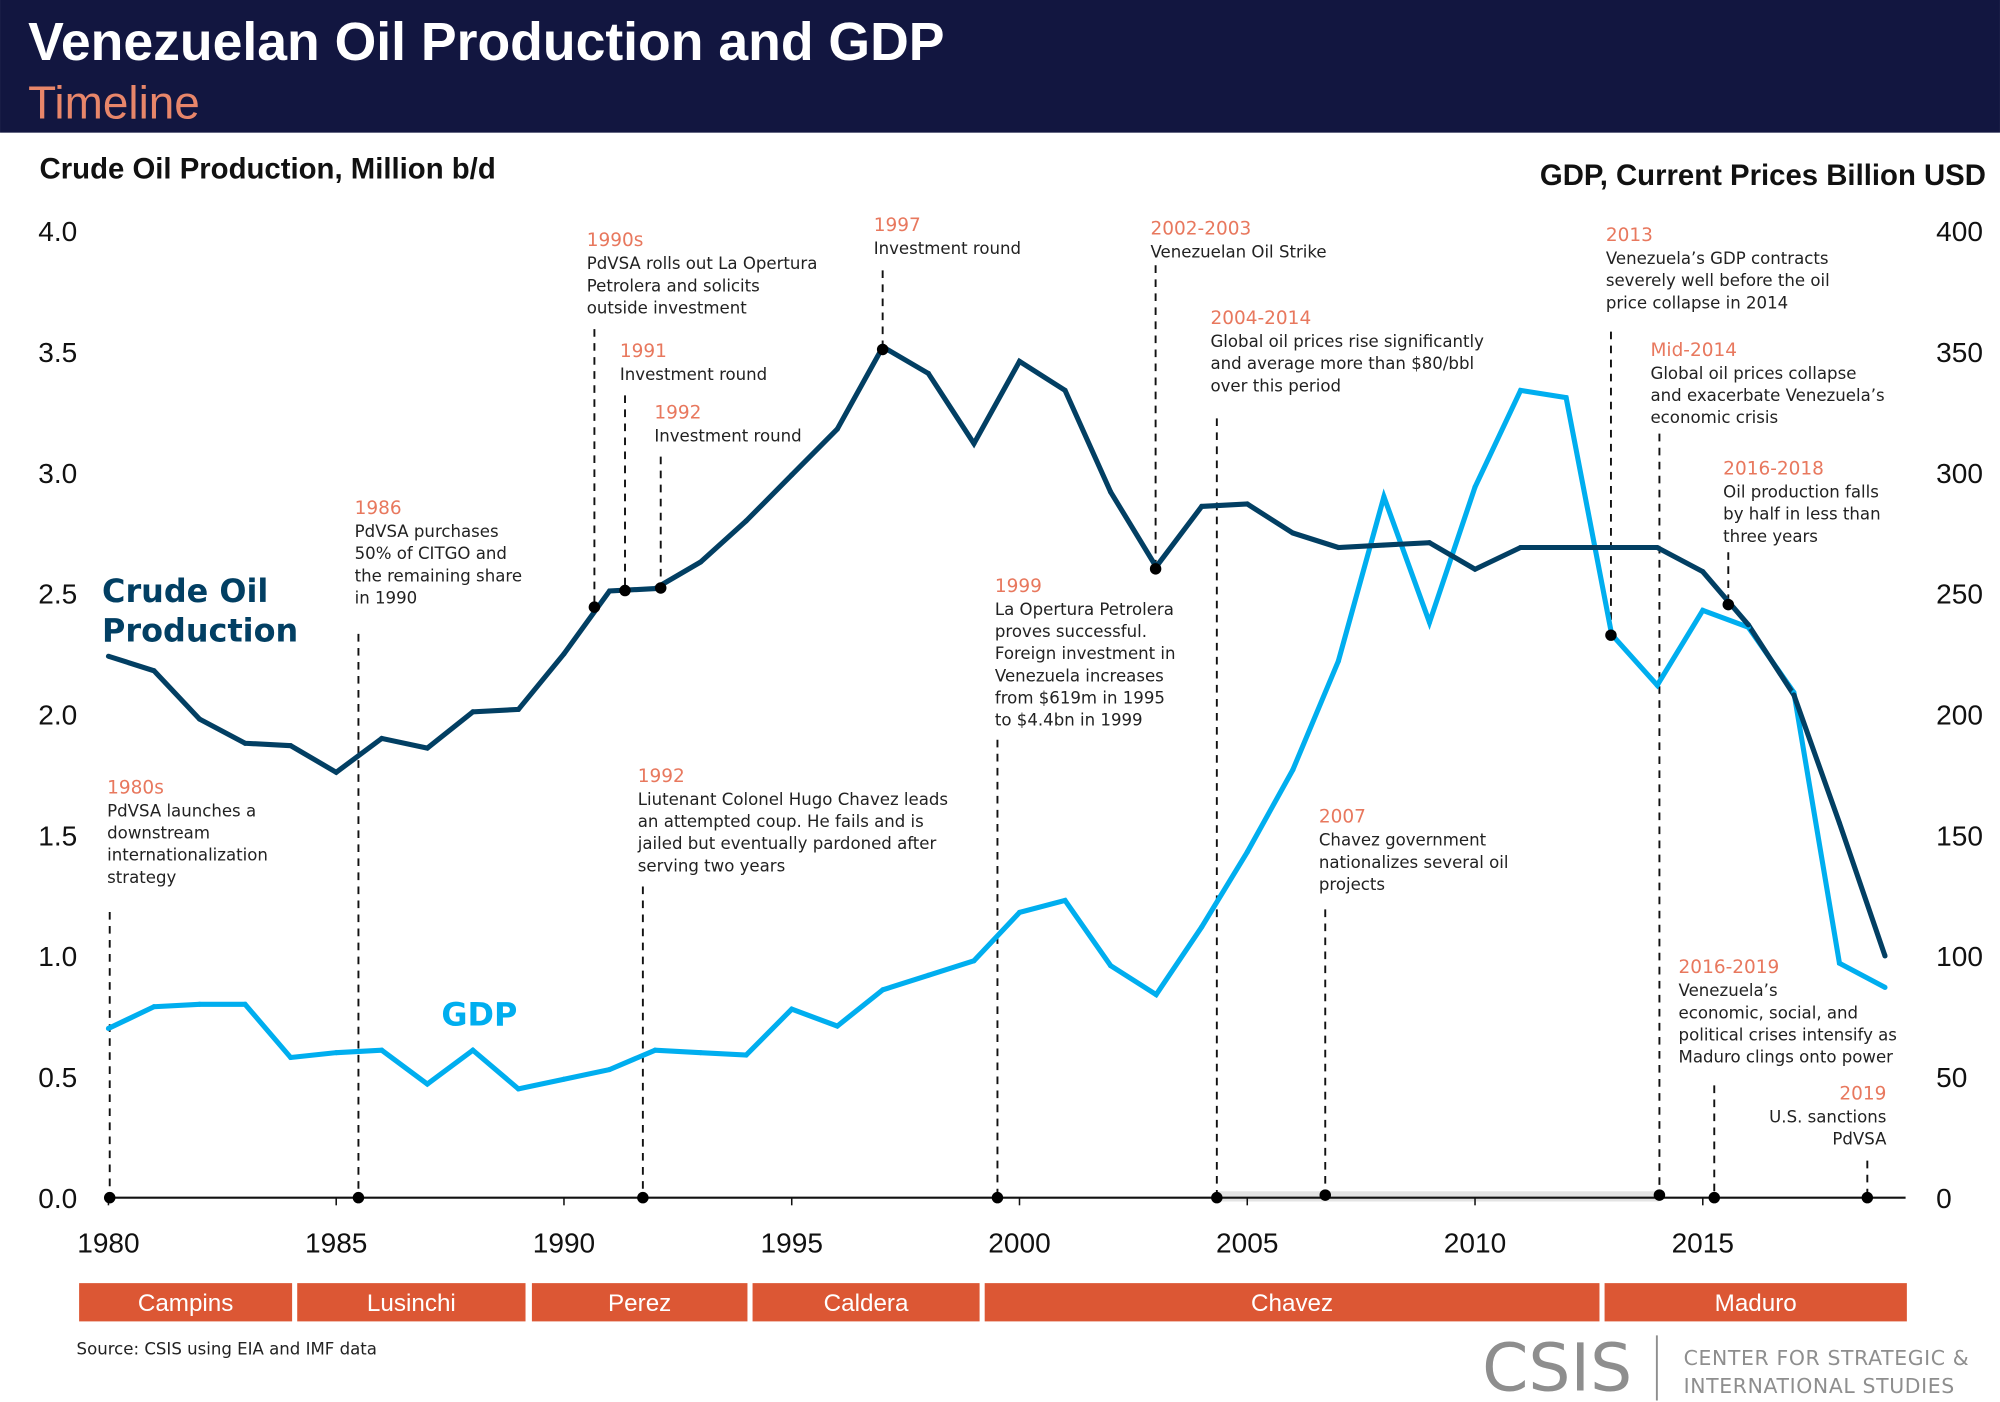 Image resolution: width=2000 pixels, height=1402 pixels. Describe the element at coordinates (427, 531) in the screenshot. I see `annotation-text: PdVSA purchases` at that location.